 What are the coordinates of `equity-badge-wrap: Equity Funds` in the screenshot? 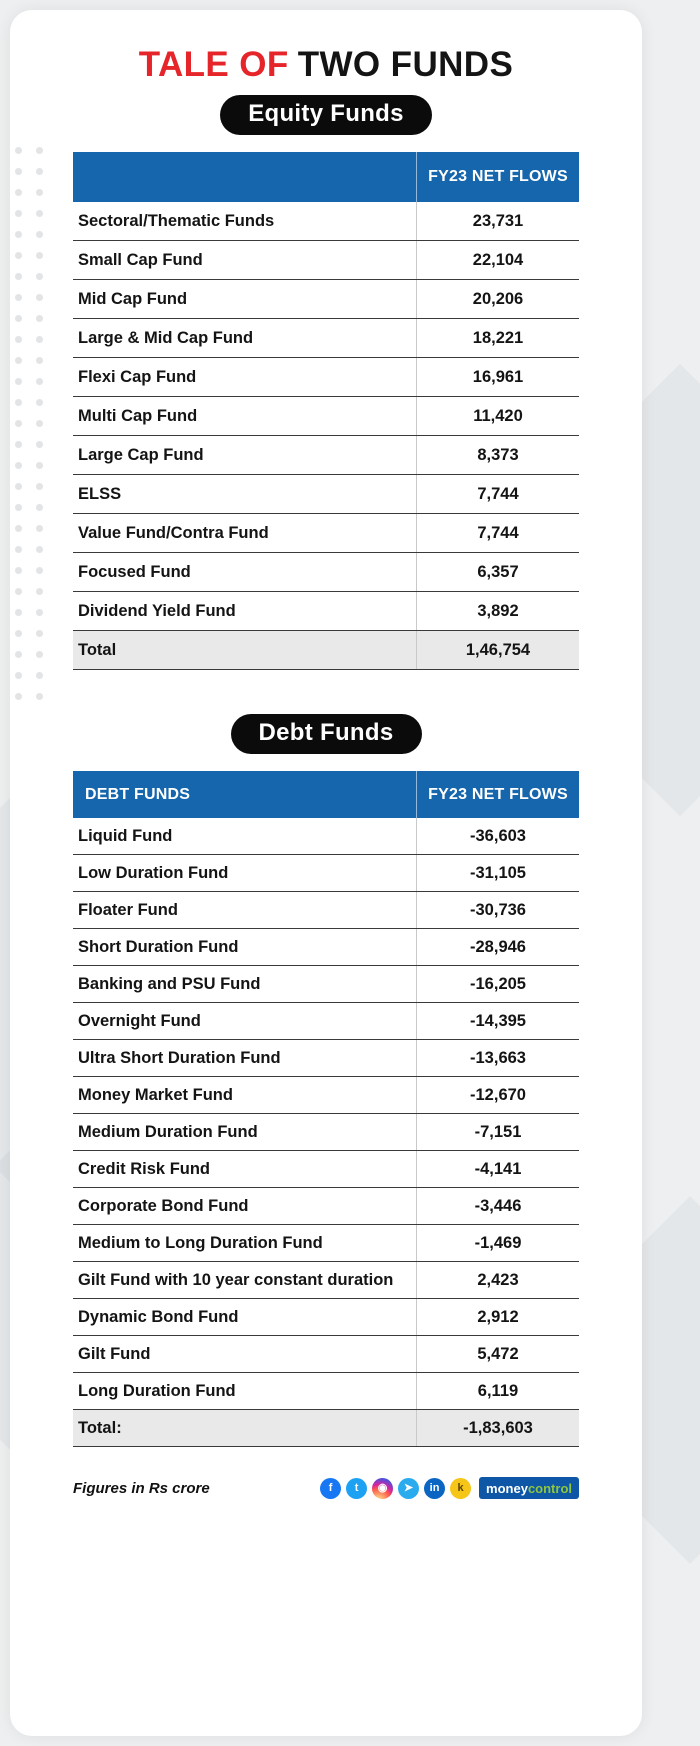 It's located at (326, 115).